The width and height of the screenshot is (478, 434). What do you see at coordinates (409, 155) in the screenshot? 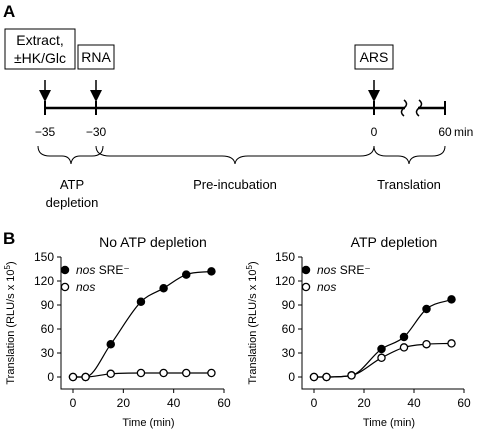
I see `brace-translation` at bounding box center [409, 155].